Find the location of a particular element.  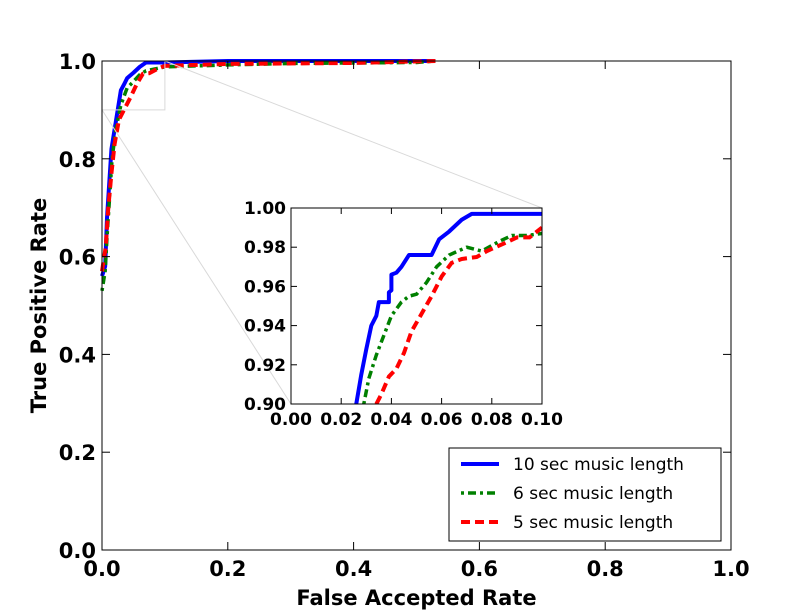

y-tick-label: 0.6 is located at coordinates (77, 258).